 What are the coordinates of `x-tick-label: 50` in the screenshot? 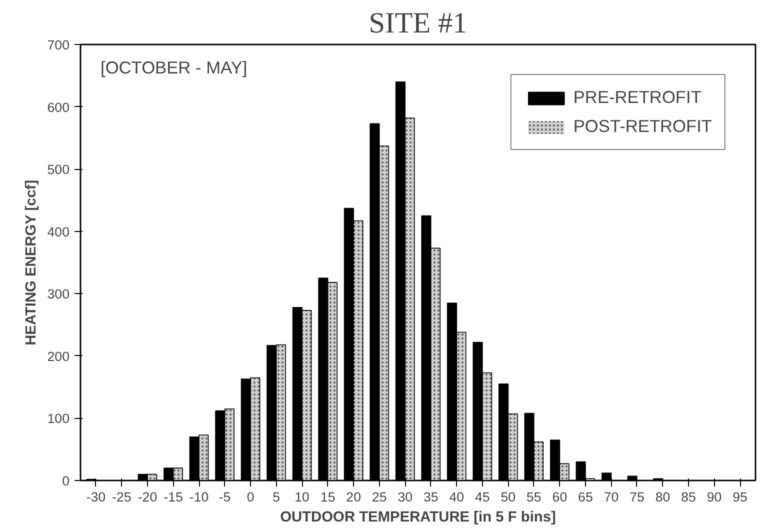 It's located at (508, 497).